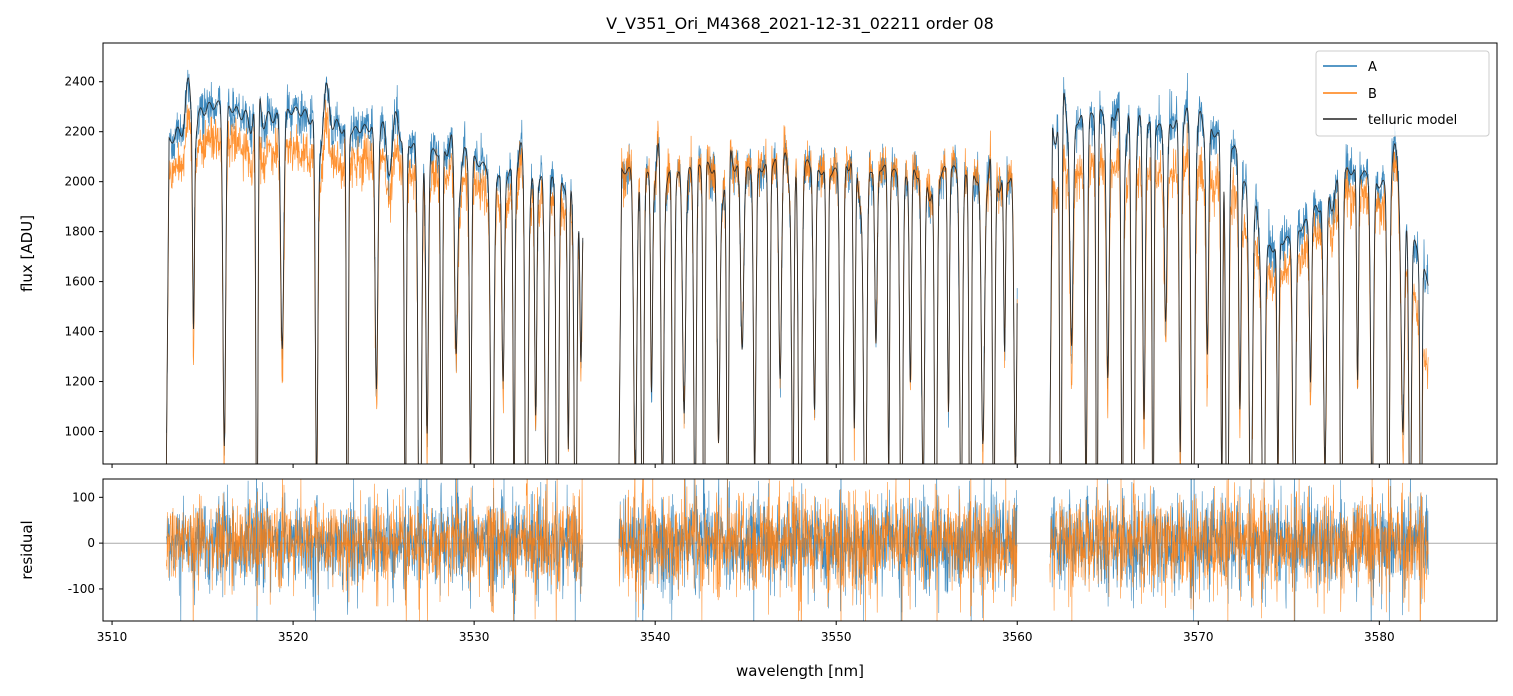  Describe the element at coordinates (836, 637) in the screenshot. I see `x-tick-label: 3550` at that location.